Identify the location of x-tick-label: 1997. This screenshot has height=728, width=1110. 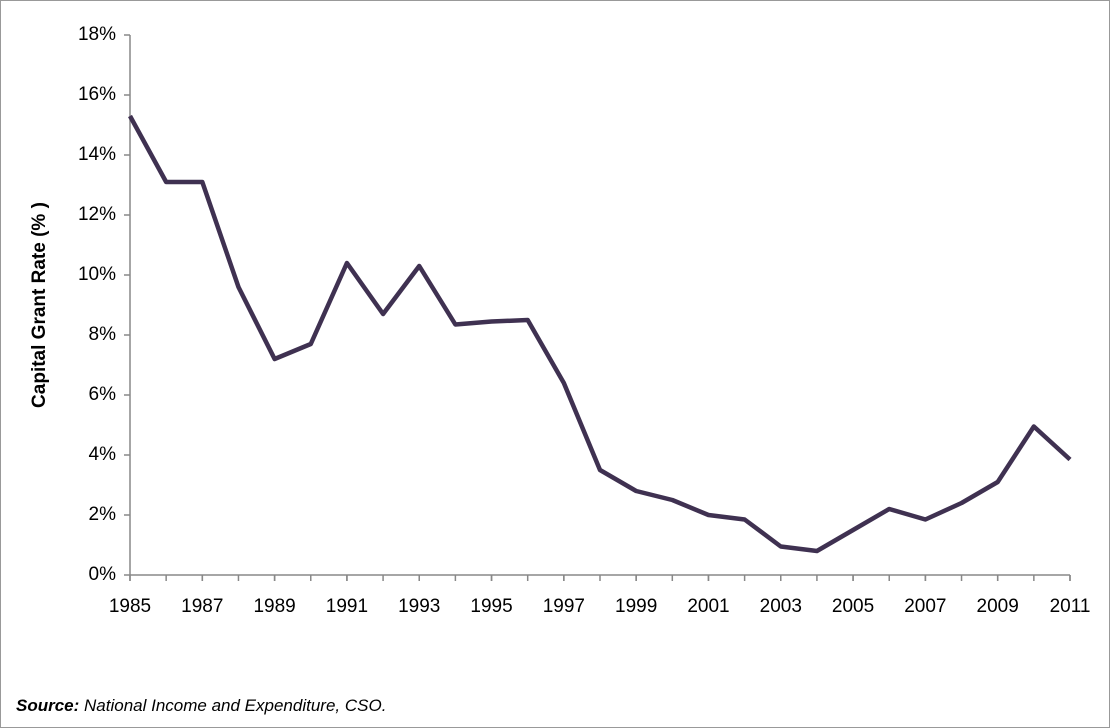
(564, 606).